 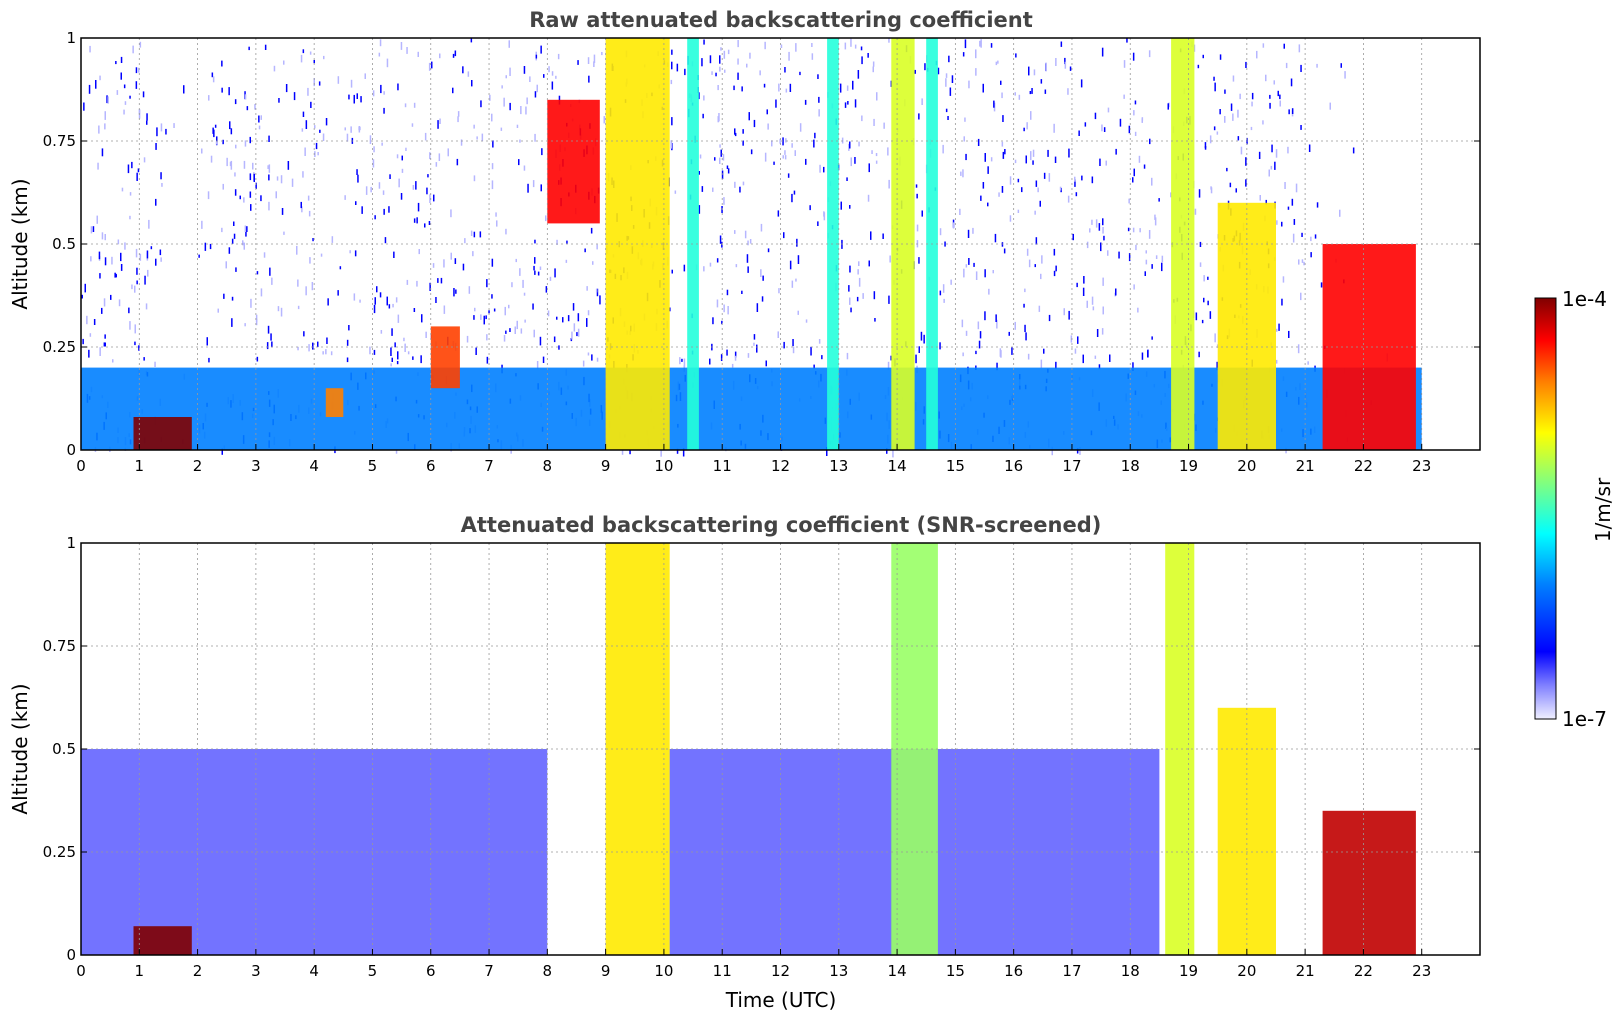 I want to click on x-tick-label: 15, so click(x=955, y=466).